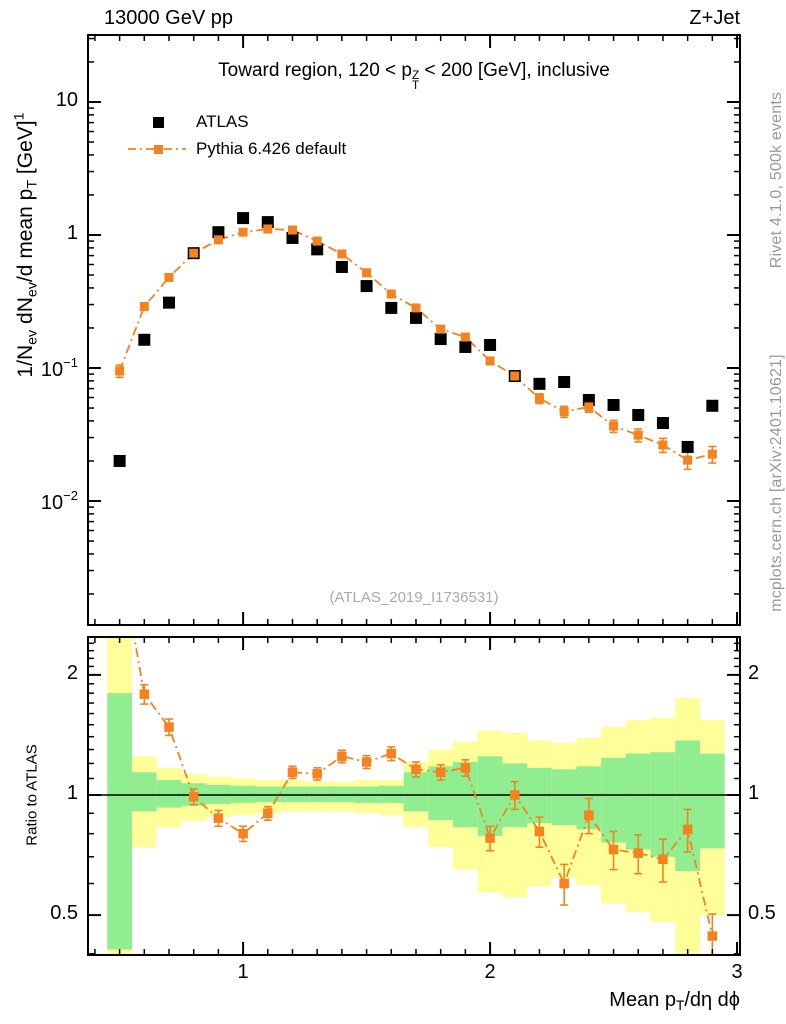 The width and height of the screenshot is (786, 1024). Describe the element at coordinates (776, 180) in the screenshot. I see `generator-version-text: Rivet 4.1.0, 500k events` at that location.